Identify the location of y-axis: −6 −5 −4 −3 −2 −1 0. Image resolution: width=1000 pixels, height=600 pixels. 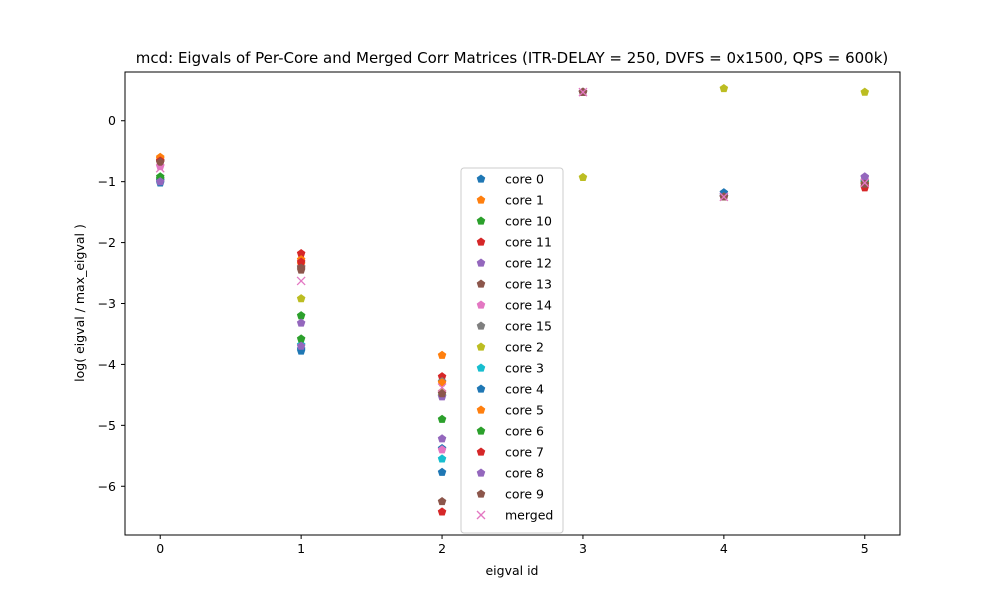
(111, 303).